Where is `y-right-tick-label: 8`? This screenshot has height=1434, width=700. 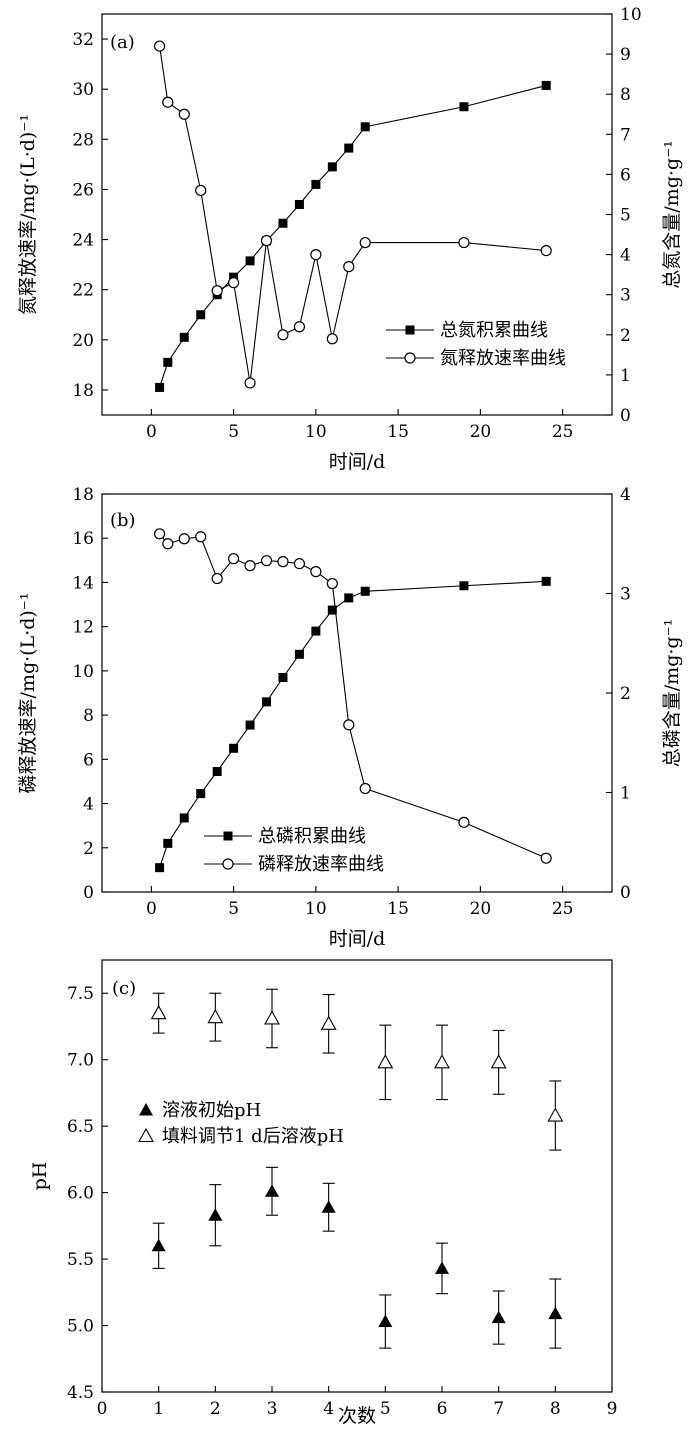
y-right-tick-label: 8 is located at coordinates (625, 95).